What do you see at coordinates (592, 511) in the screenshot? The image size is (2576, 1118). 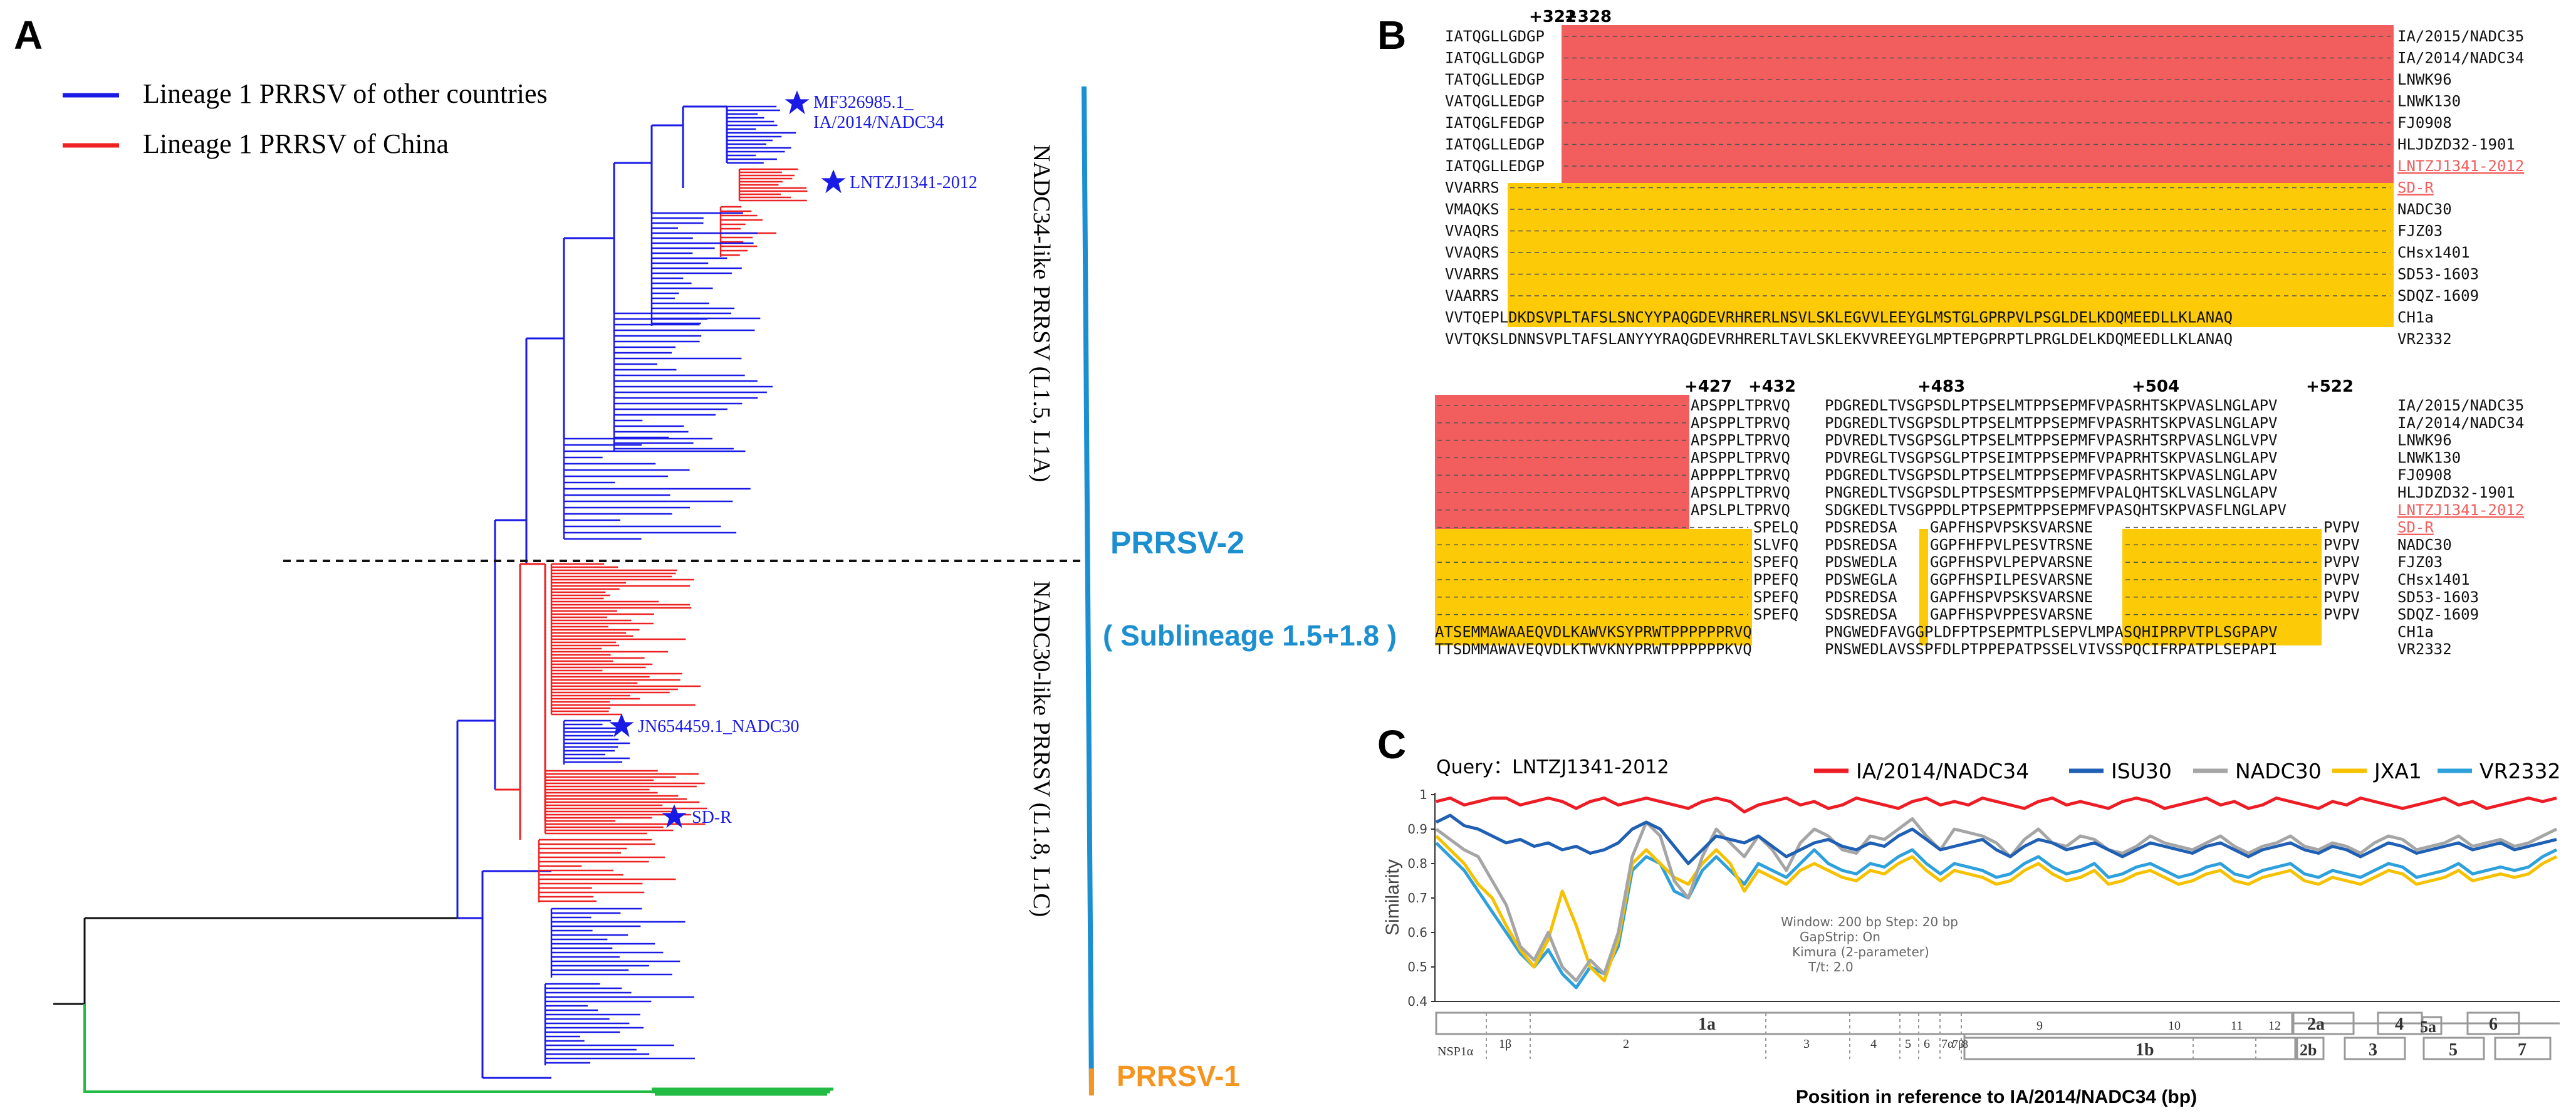 I see `trunk-upper` at bounding box center [592, 511].